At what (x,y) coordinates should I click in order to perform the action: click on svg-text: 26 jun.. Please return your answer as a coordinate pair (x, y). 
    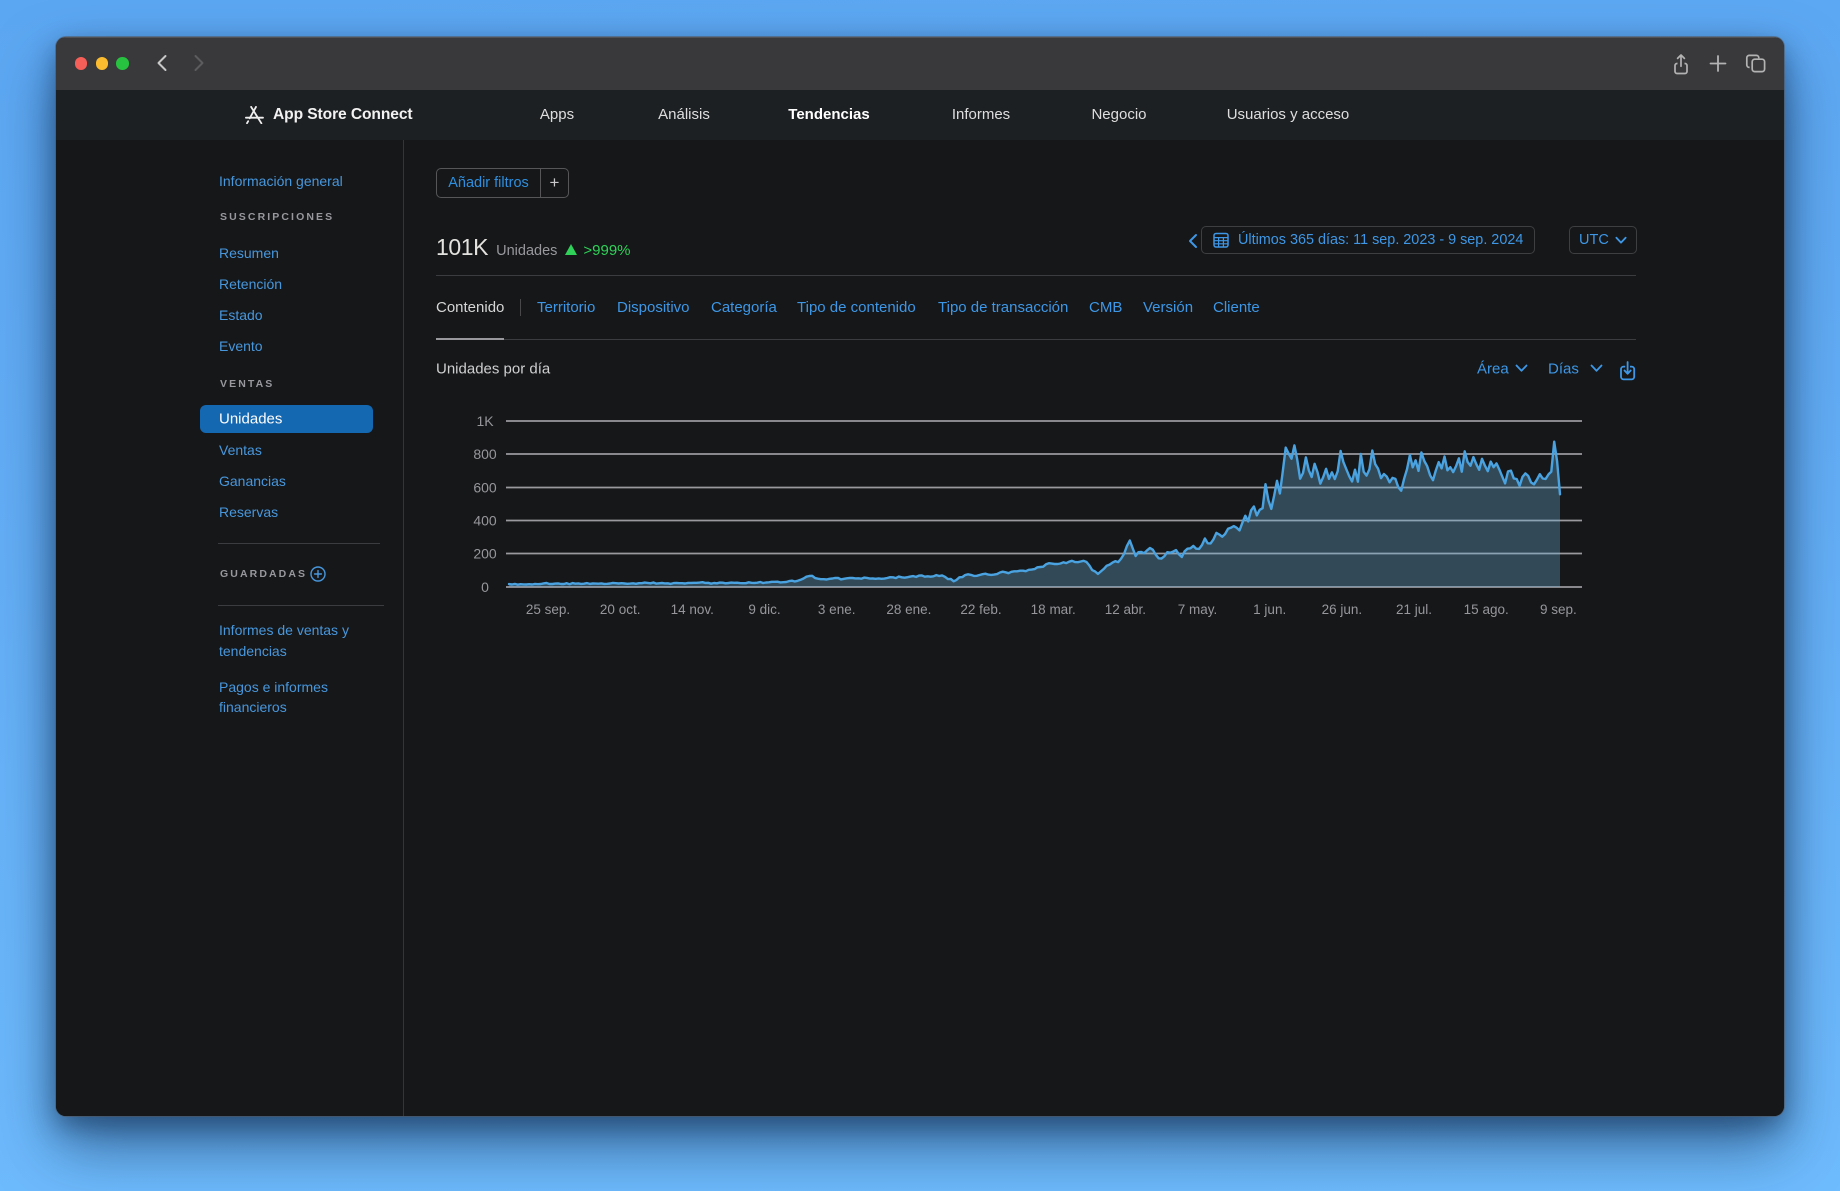
    Looking at the image, I should click on (1342, 609).